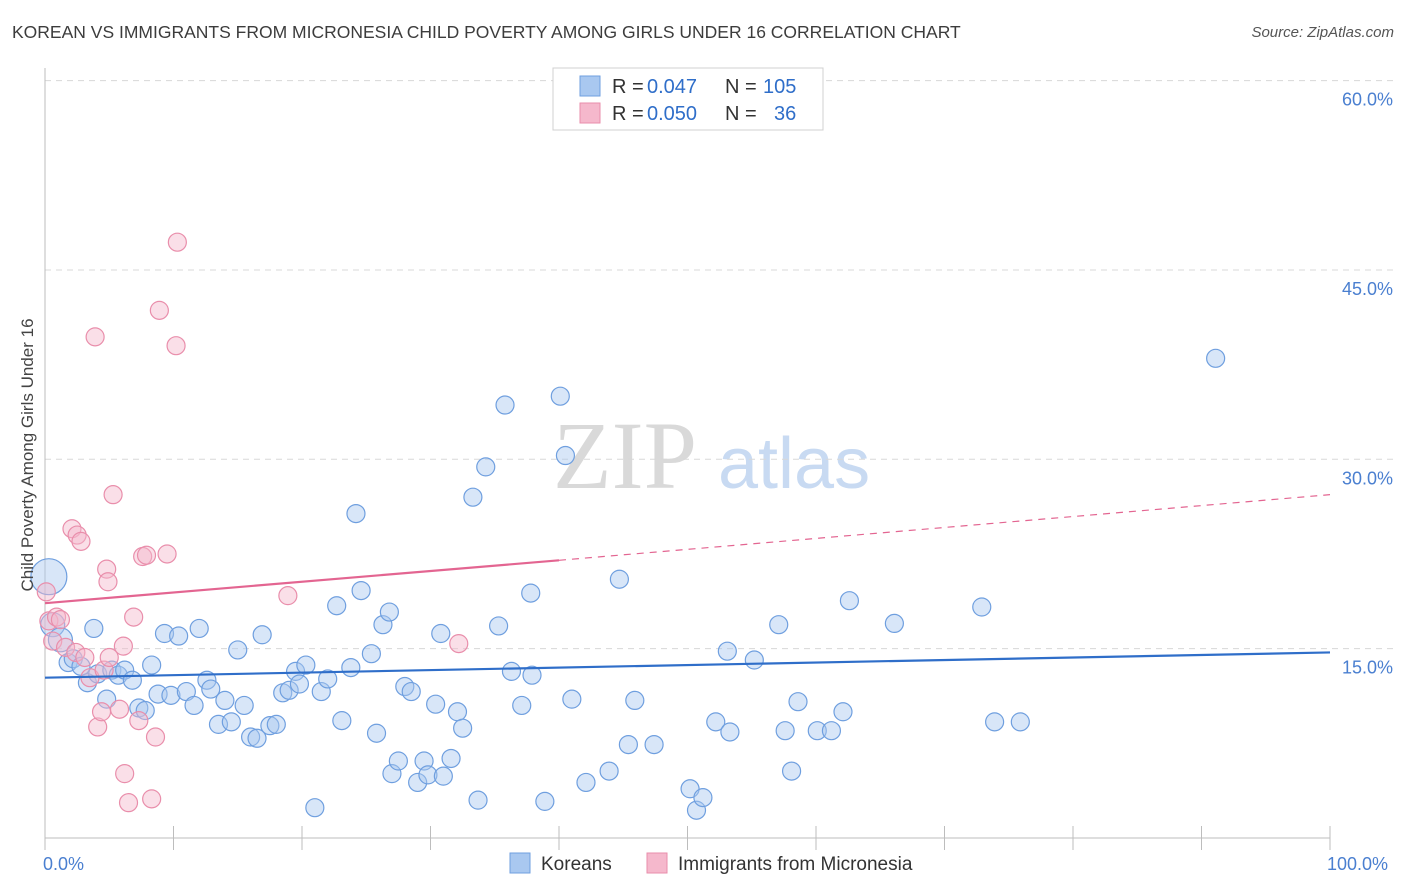 Image resolution: width=1406 pixels, height=892 pixels. What do you see at coordinates (779, 87) in the screenshot?
I see `legend-koreans-n-value: 105` at bounding box center [779, 87].